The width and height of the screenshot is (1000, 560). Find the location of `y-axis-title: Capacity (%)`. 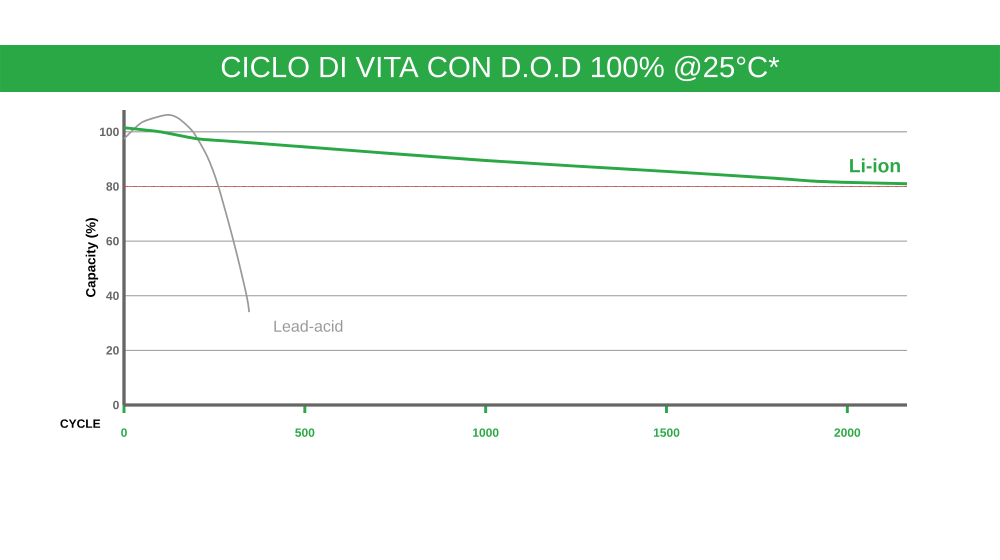

y-axis-title: Capacity (%) is located at coordinates (92, 257).